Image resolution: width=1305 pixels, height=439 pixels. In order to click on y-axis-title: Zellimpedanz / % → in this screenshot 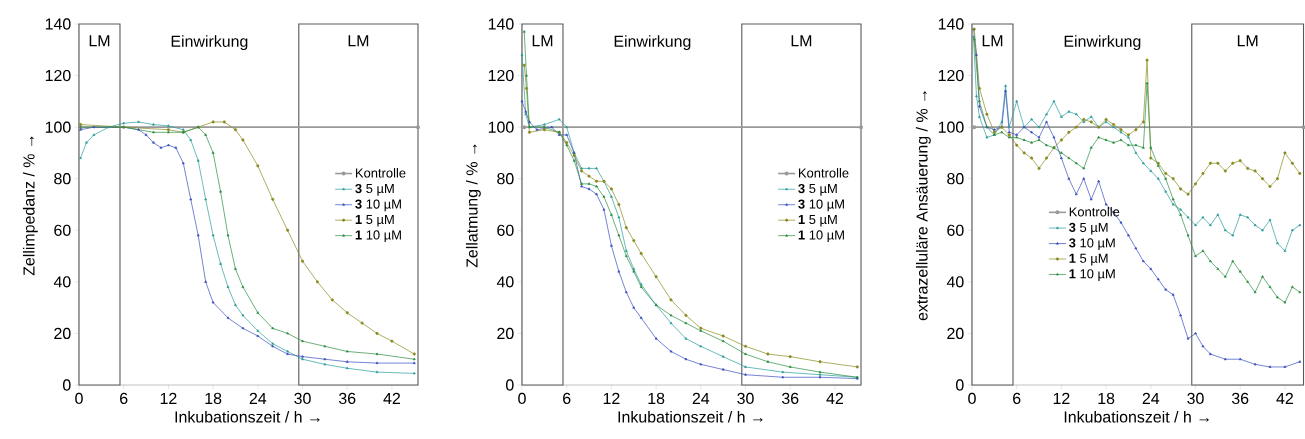, I will do `click(30, 206)`.